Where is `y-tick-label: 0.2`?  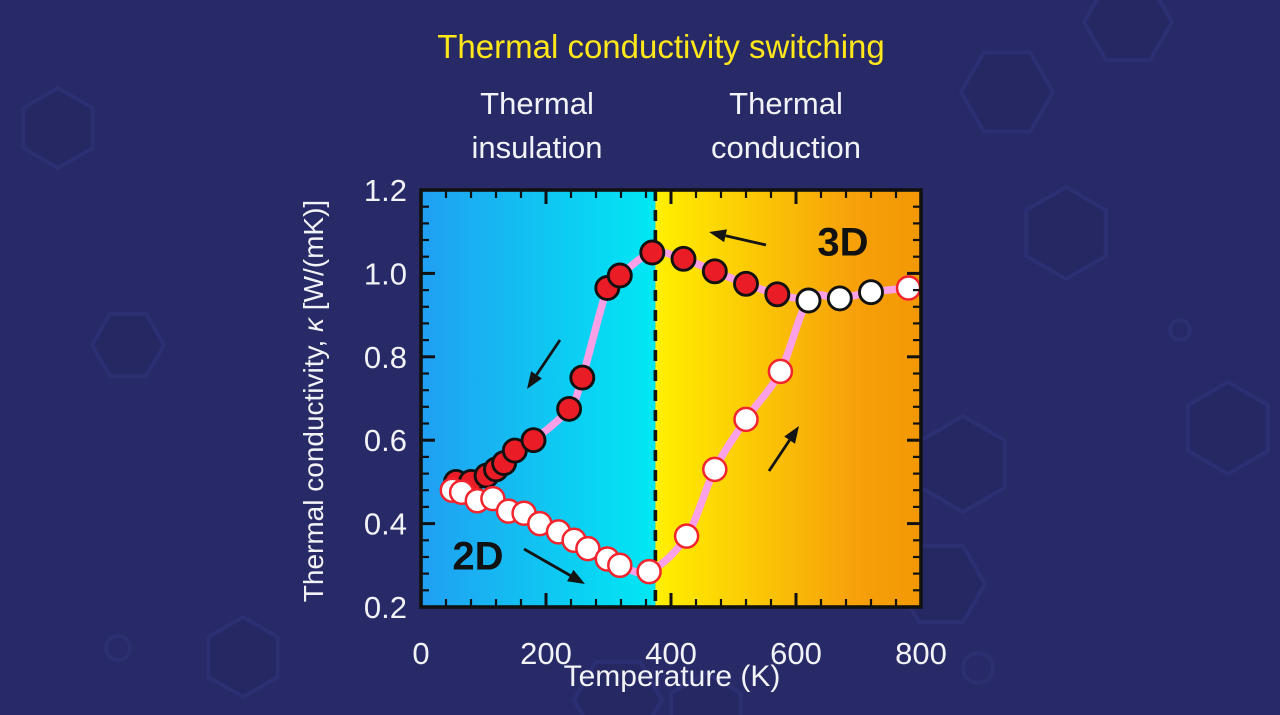
y-tick-label: 0.2 is located at coordinates (385, 607).